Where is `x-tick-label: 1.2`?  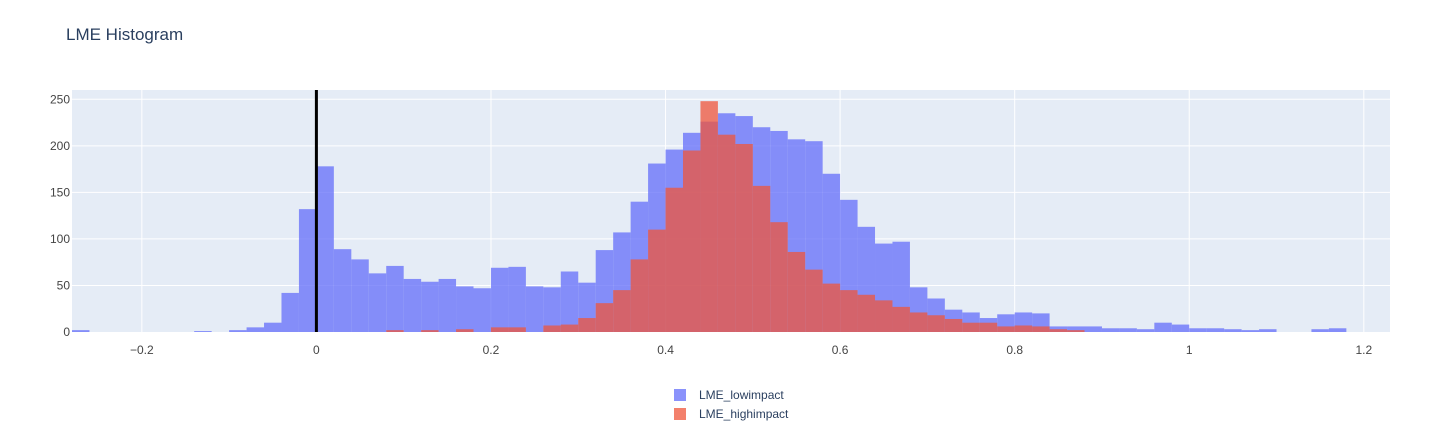 x-tick-label: 1.2 is located at coordinates (1363, 350).